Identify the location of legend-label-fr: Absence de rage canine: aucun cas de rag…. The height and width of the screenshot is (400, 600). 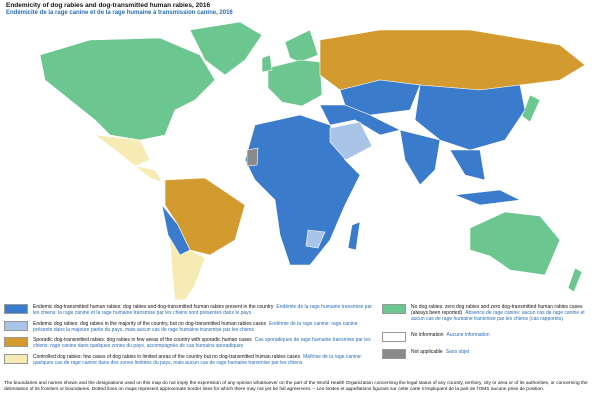
(498, 316).